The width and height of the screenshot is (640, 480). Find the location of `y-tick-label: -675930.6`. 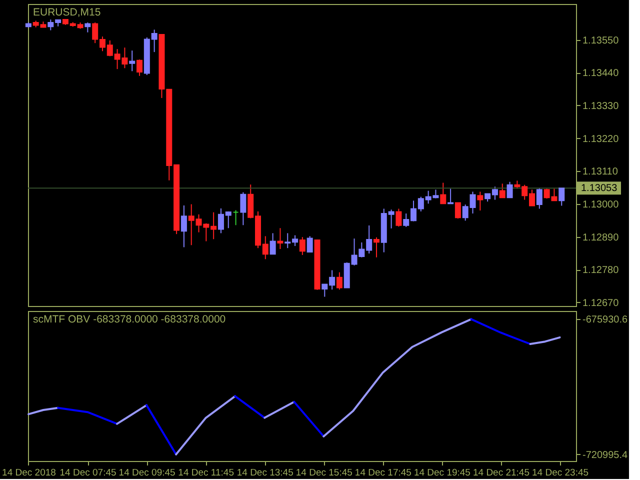

y-tick-label: -675930.6 is located at coordinates (605, 320).